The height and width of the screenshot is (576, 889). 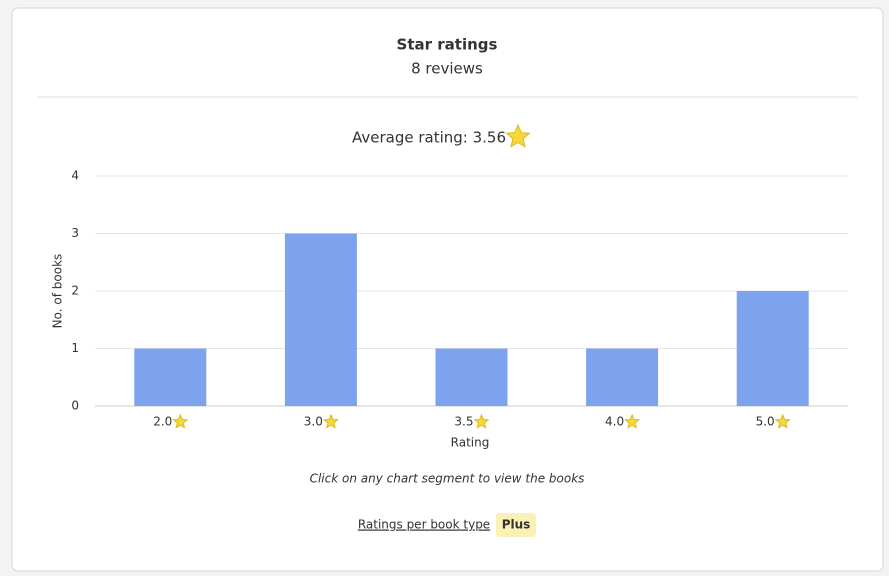 I want to click on badge, so click(x=516, y=525).